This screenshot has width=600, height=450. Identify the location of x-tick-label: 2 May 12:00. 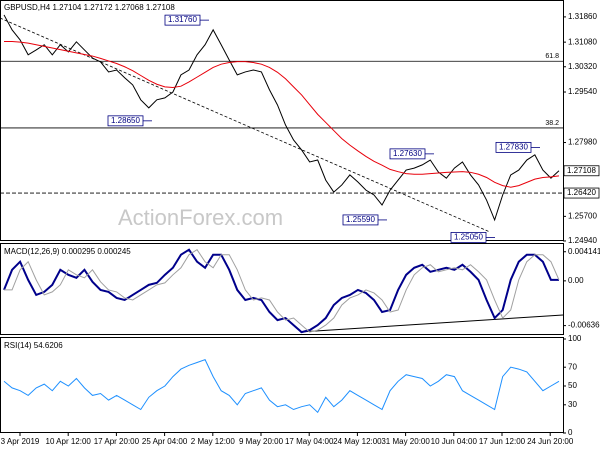
(213, 441).